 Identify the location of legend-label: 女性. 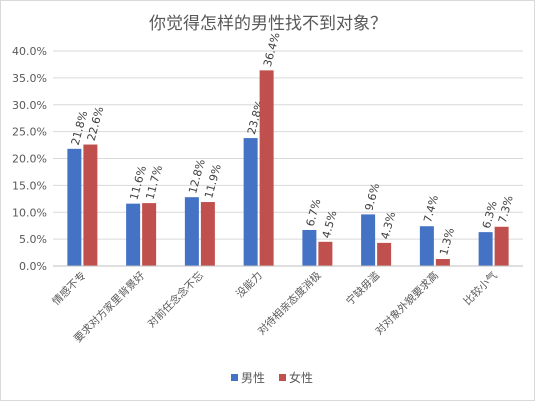
(301, 377).